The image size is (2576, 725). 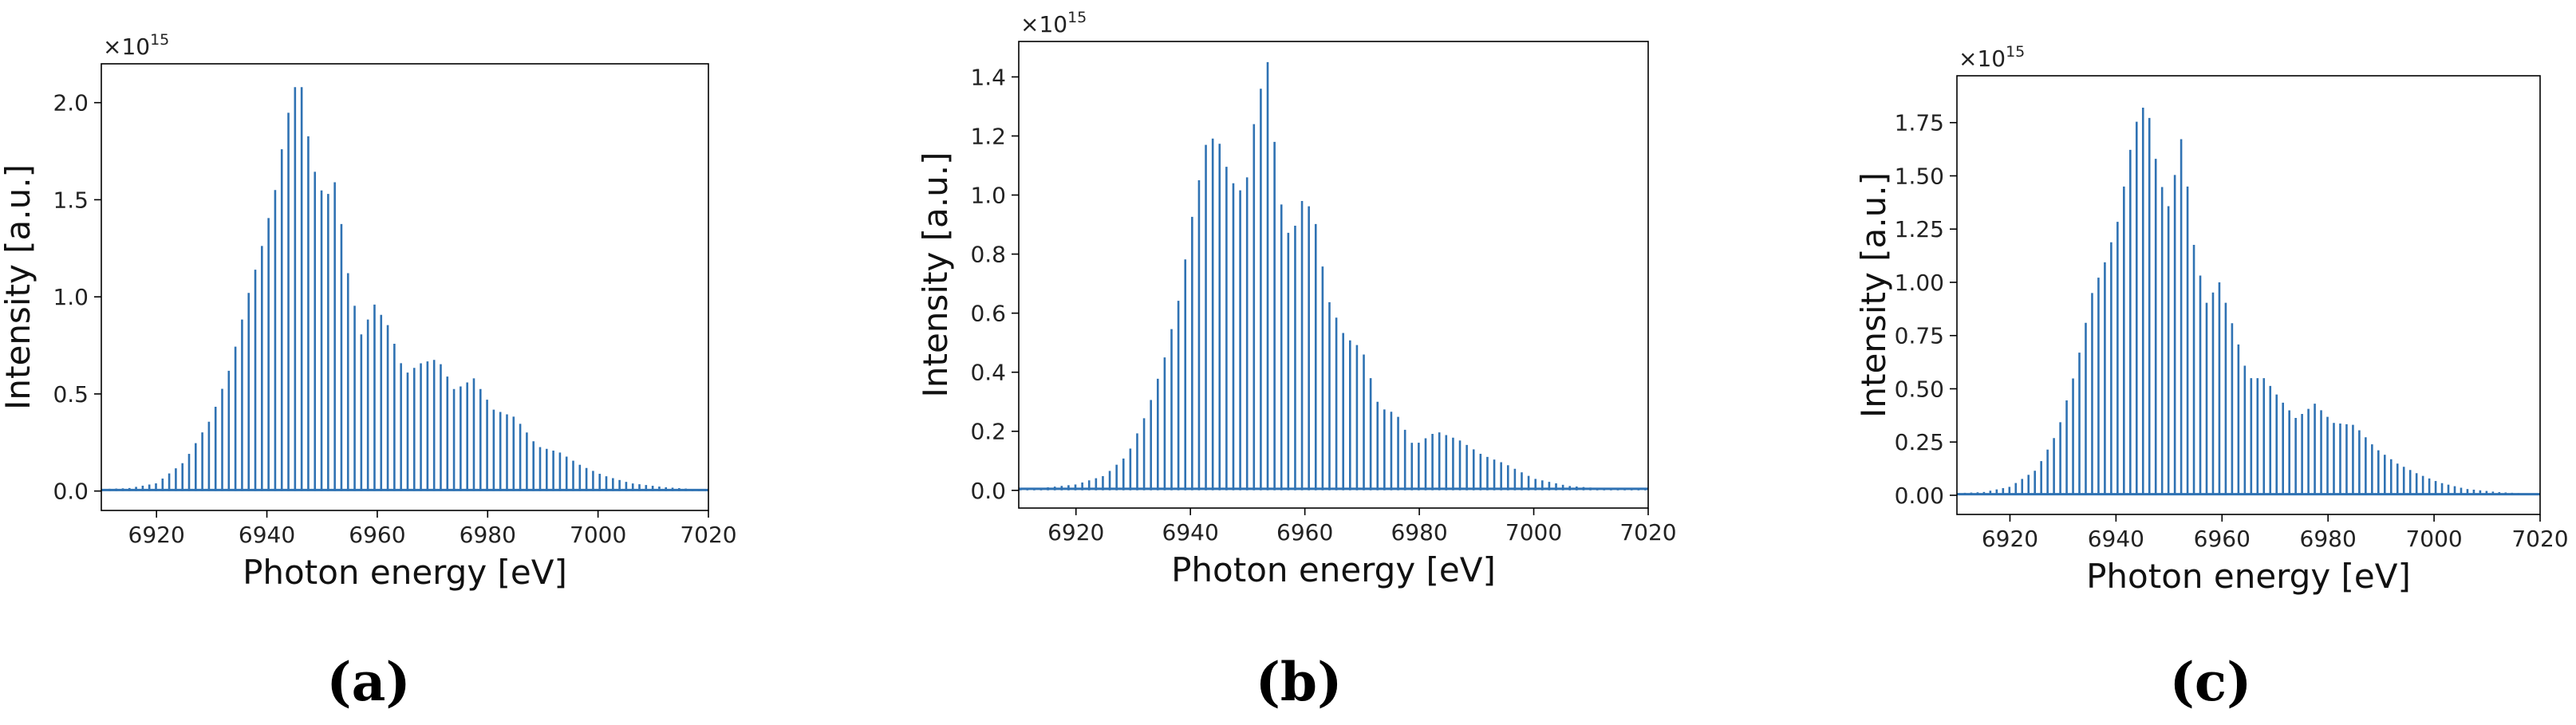 I want to click on y-axis-ticks: 0.0 0.5 1.0 1.5 2.0, so click(x=77, y=297).